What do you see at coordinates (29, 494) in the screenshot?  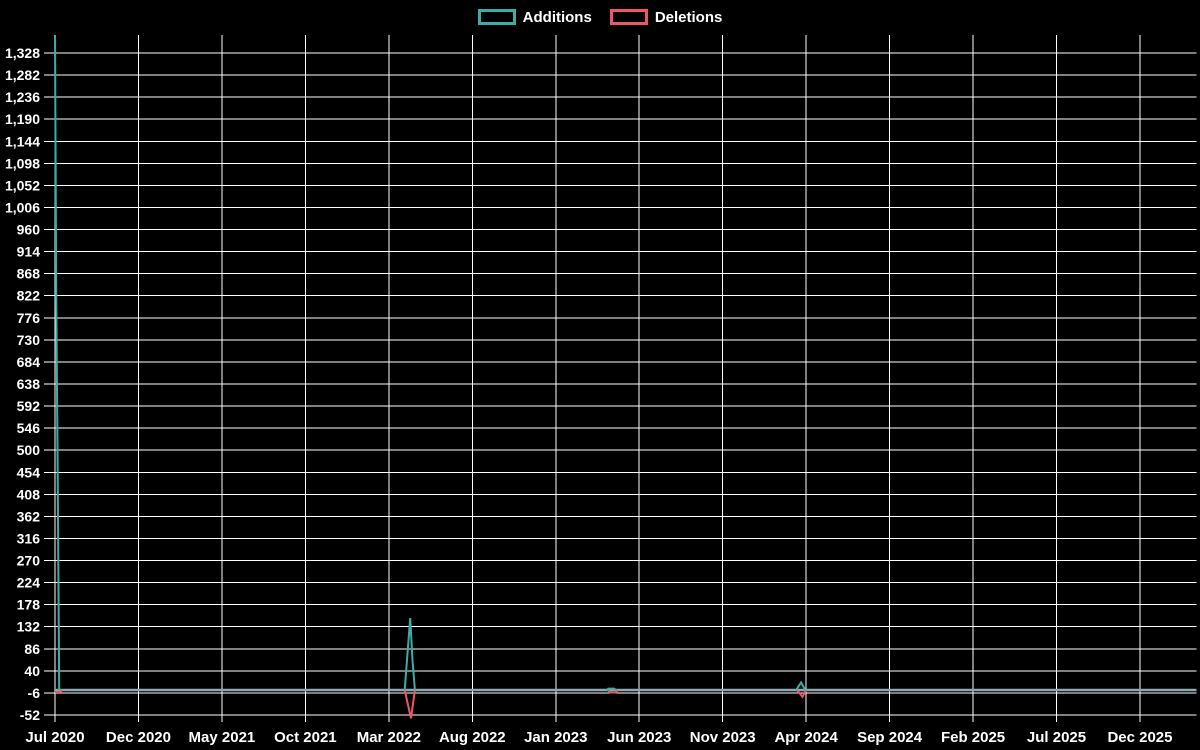 I see `svg-text: 408` at bounding box center [29, 494].